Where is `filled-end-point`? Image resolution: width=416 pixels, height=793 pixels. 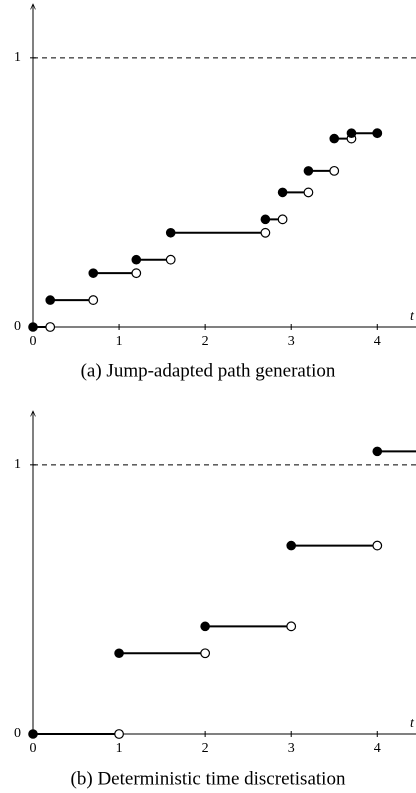 filled-end-point is located at coordinates (377, 133).